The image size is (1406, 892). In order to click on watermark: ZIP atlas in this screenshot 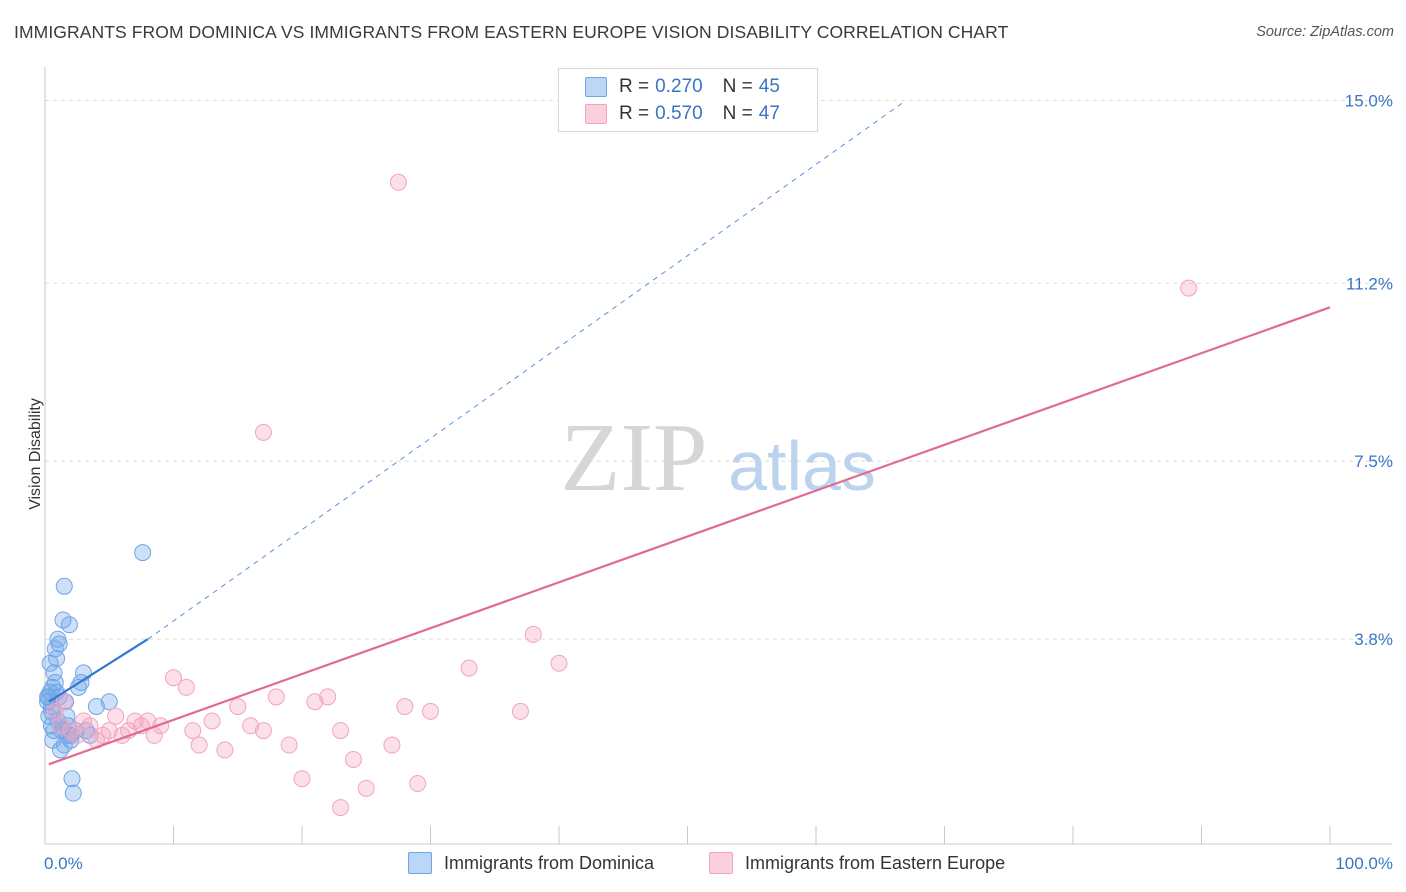, I will do `click(718, 458)`.